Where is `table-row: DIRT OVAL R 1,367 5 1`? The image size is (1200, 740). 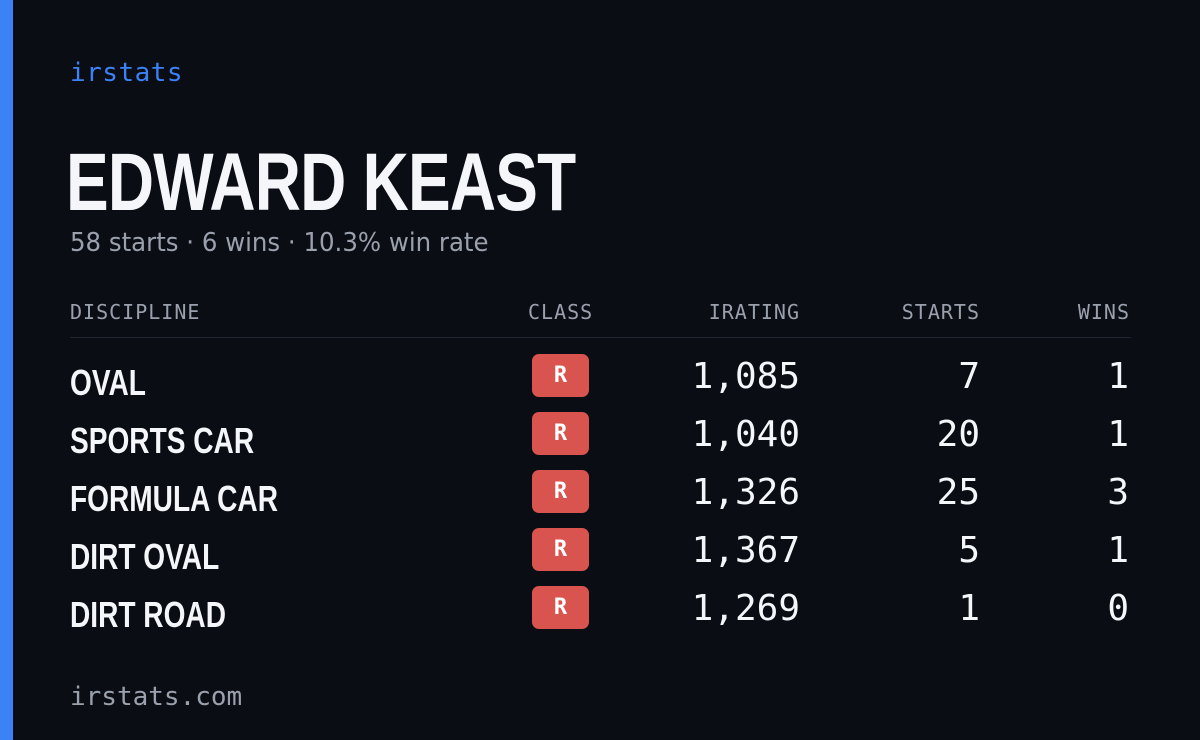 table-row: DIRT OVAL R 1,367 5 1 is located at coordinates (600, 557).